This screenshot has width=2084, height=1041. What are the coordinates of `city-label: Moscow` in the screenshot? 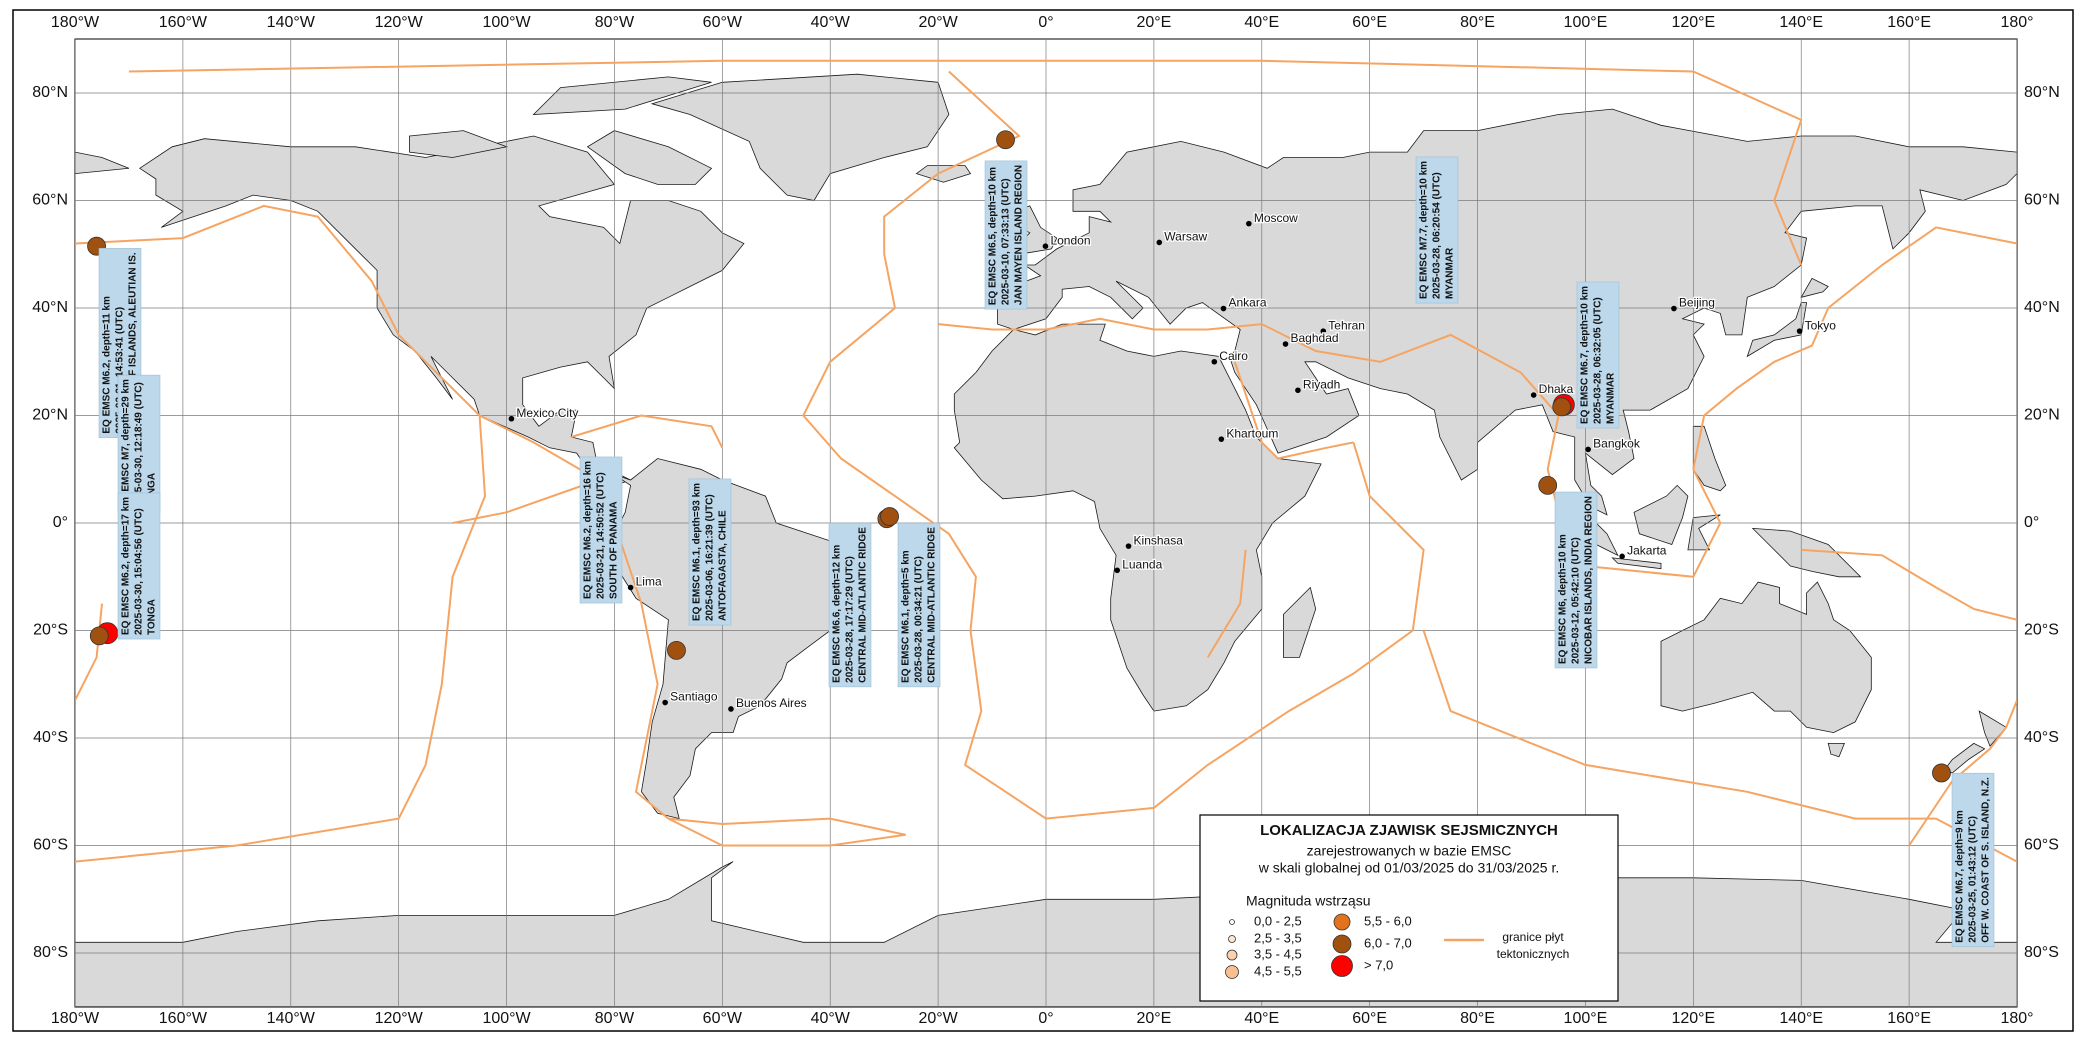 It's located at (1276, 218).